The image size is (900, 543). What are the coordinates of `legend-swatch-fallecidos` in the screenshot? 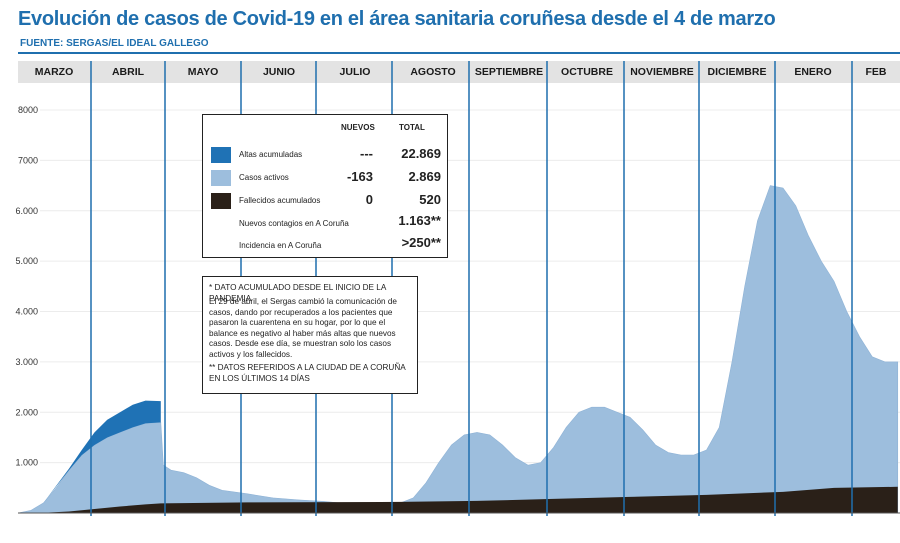 It's located at (221, 201).